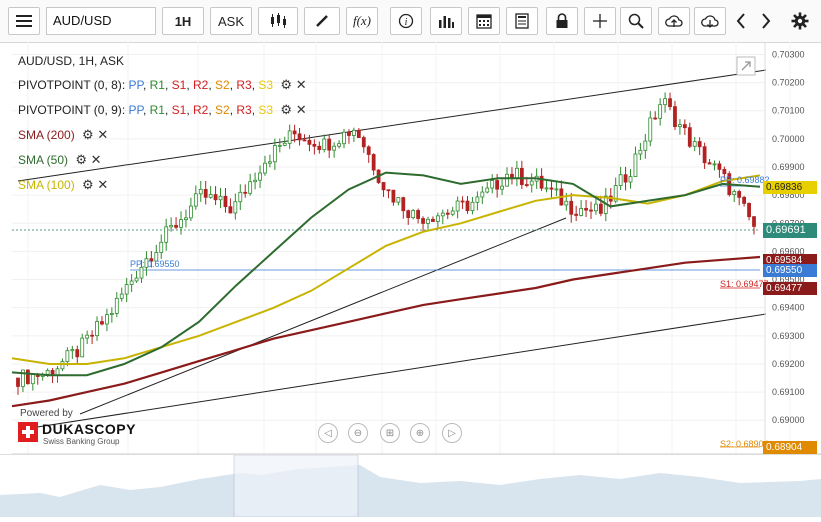 The width and height of the screenshot is (821, 522). I want to click on zoom-button, so click(636, 21).